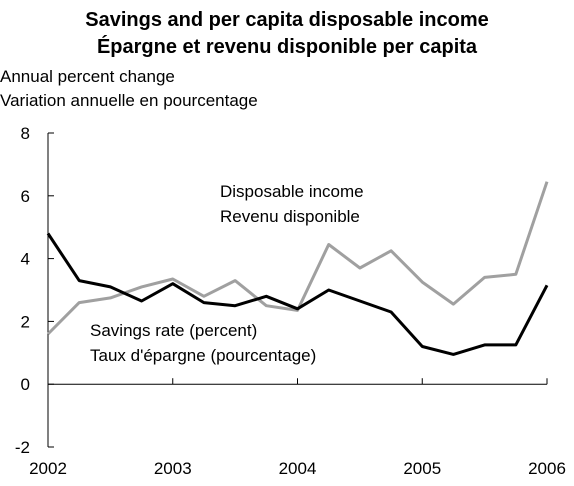 The height and width of the screenshot is (486, 574). What do you see at coordinates (298, 468) in the screenshot?
I see `x-tick-label: 2004` at bounding box center [298, 468].